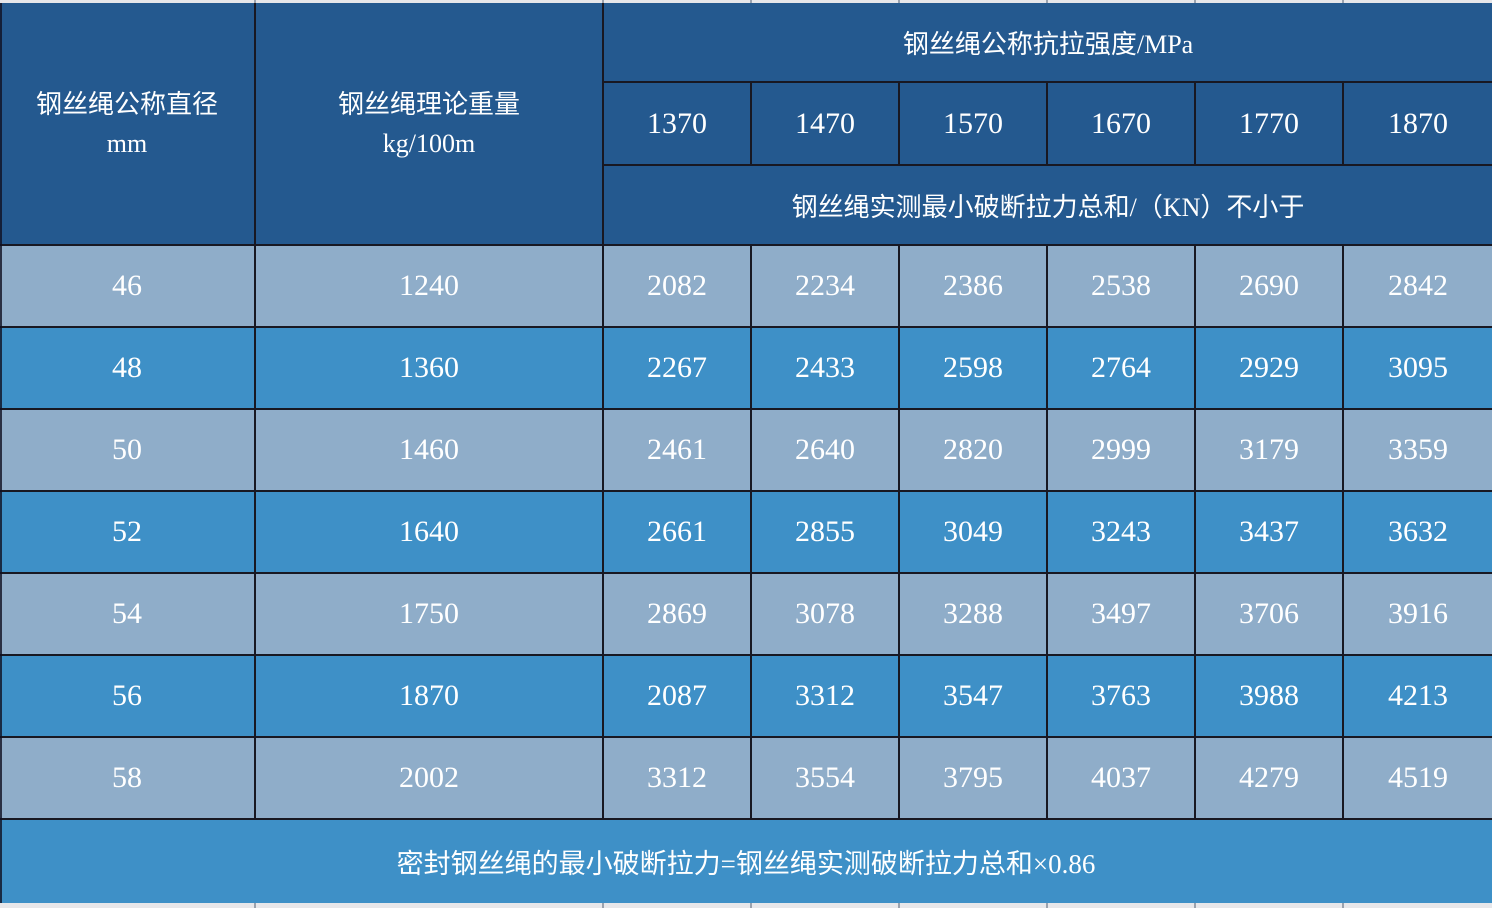 Image resolution: width=1492 pixels, height=908 pixels. I want to click on header-cell-weight: 钢丝绳理论重量 kg/100m, so click(429, 124).